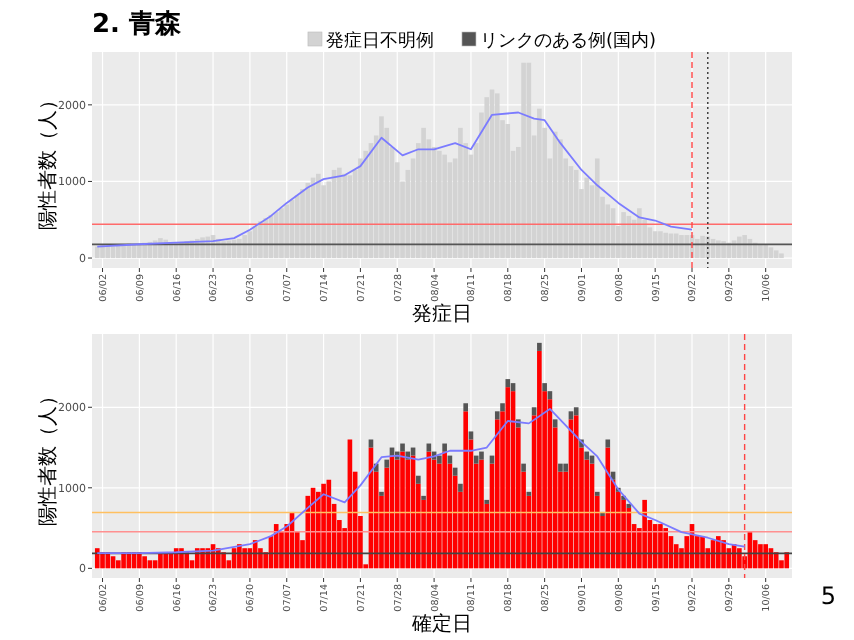 This screenshot has width=854, height=640. I want to click on legend-label: 発症日不明例, so click(379, 41).